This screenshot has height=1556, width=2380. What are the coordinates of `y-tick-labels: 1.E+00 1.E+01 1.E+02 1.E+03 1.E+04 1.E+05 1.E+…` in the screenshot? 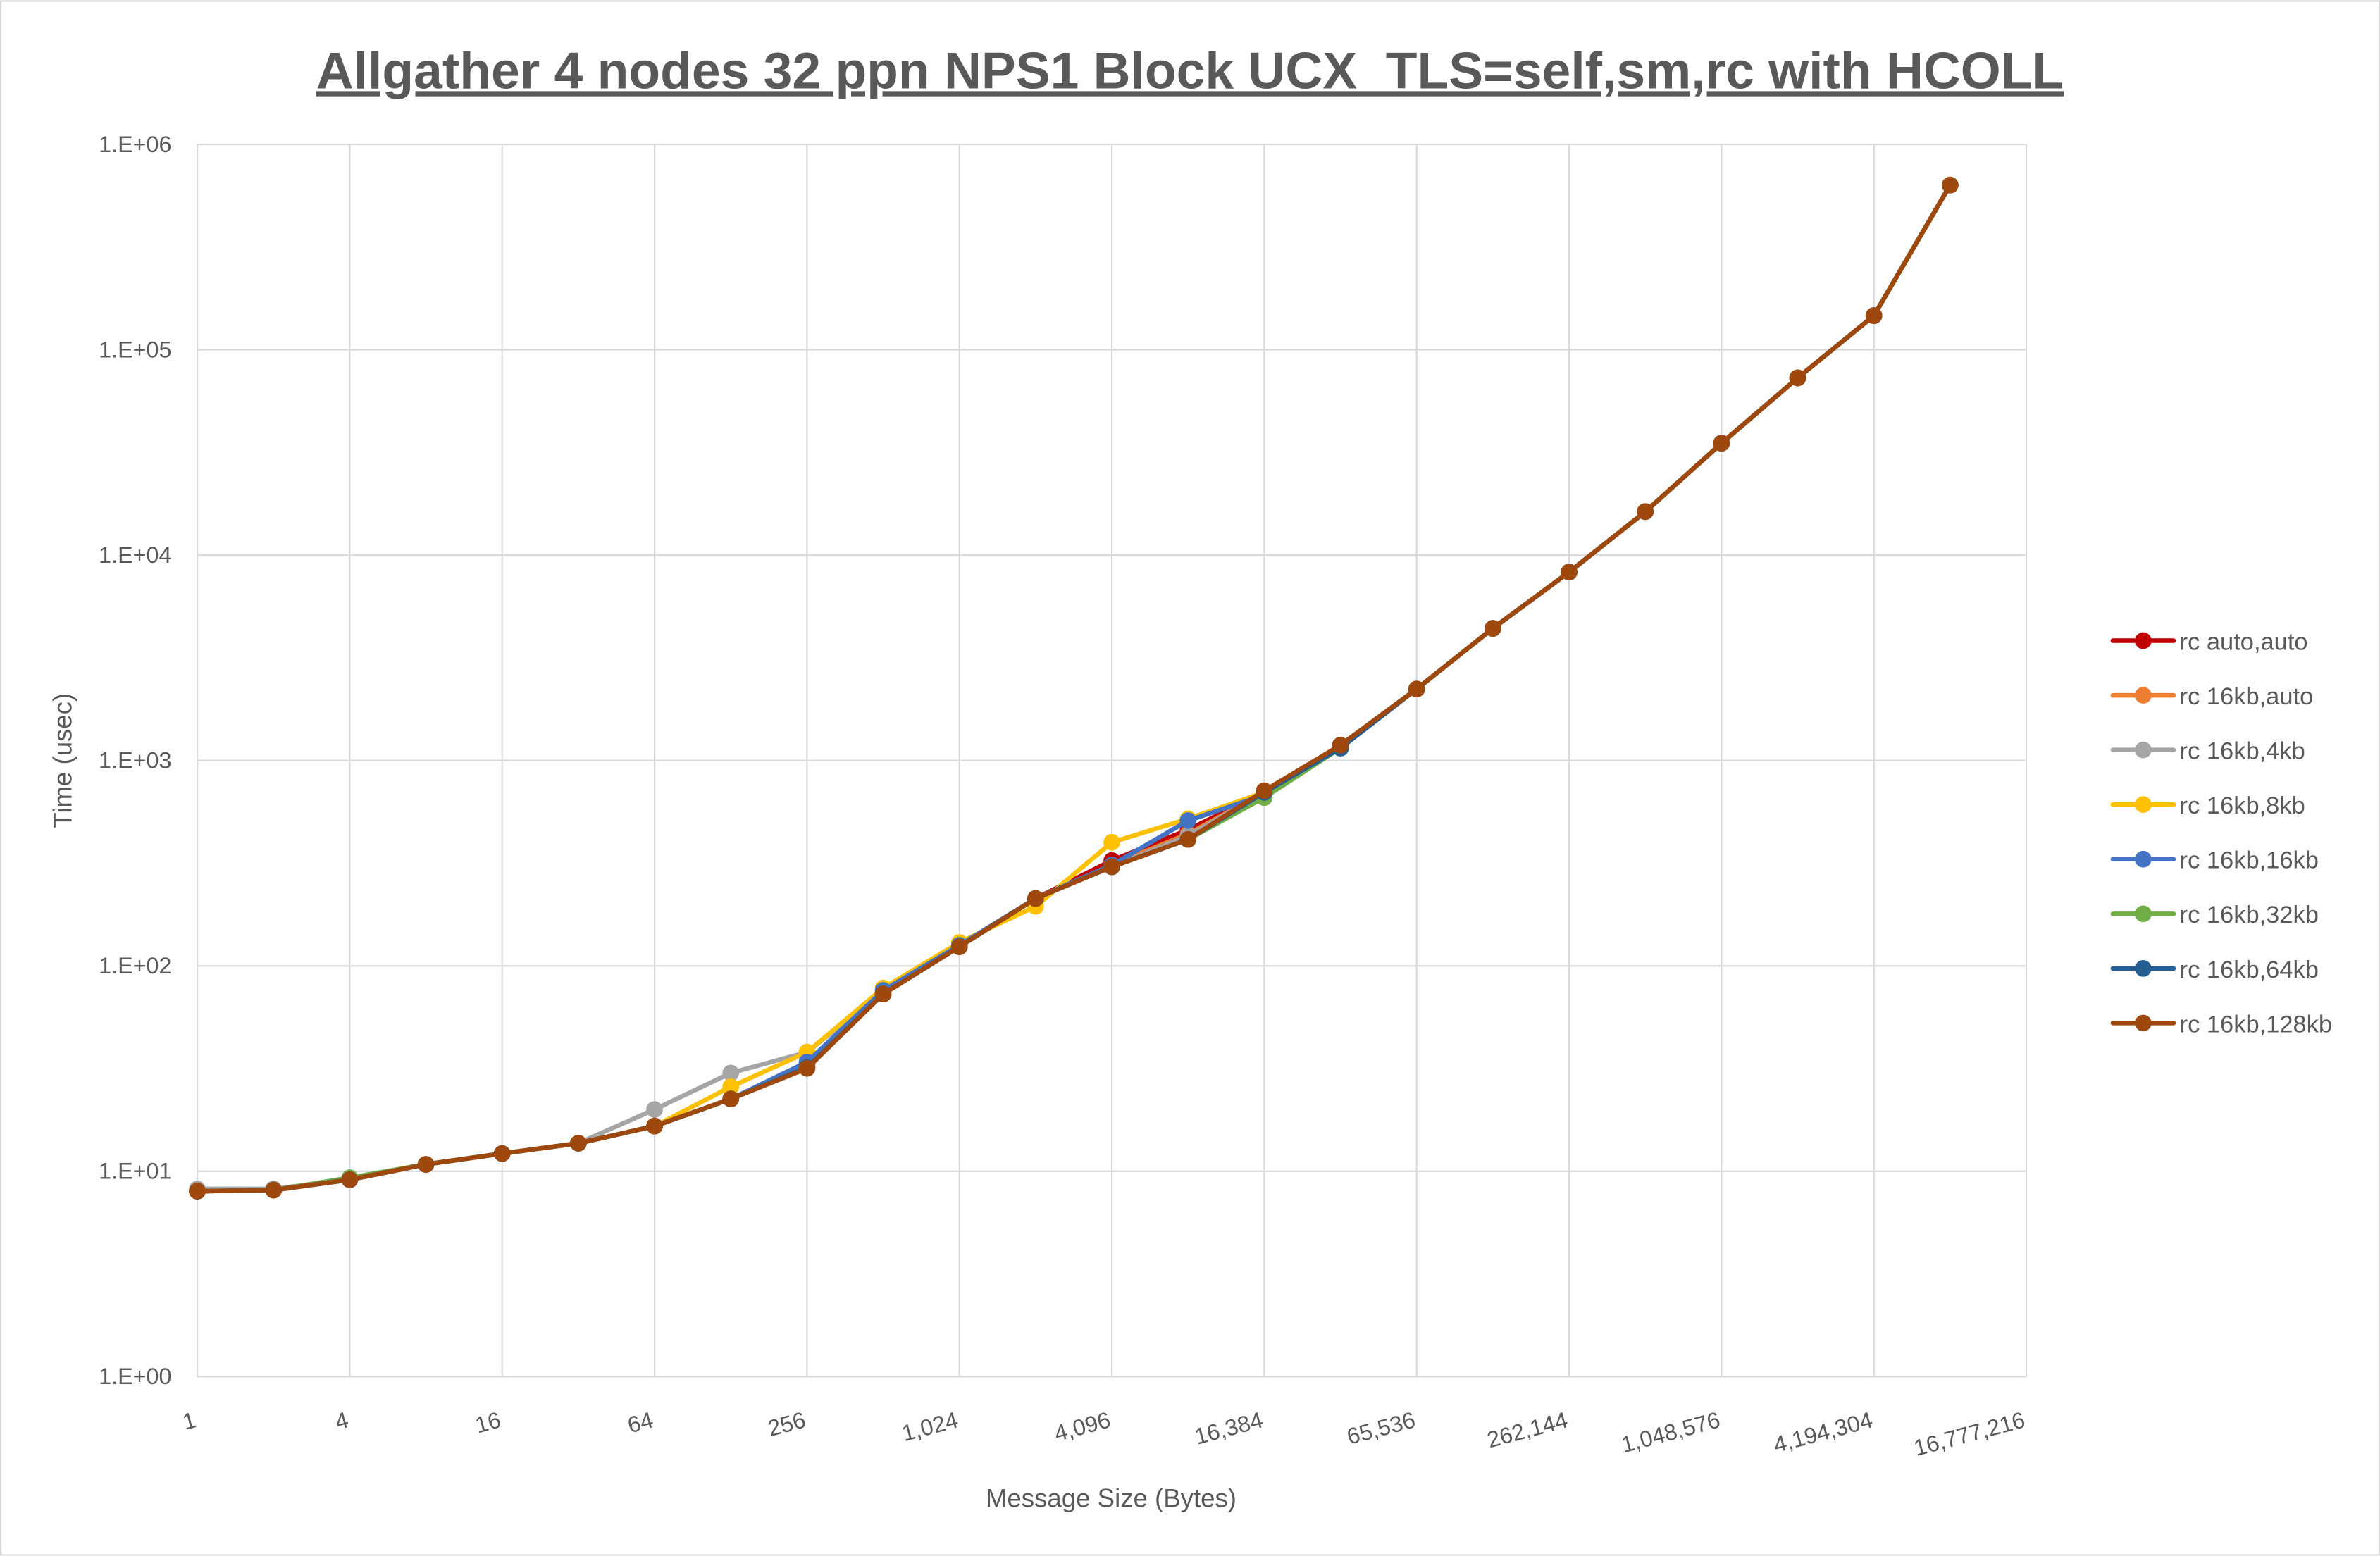 It's located at (135, 760).